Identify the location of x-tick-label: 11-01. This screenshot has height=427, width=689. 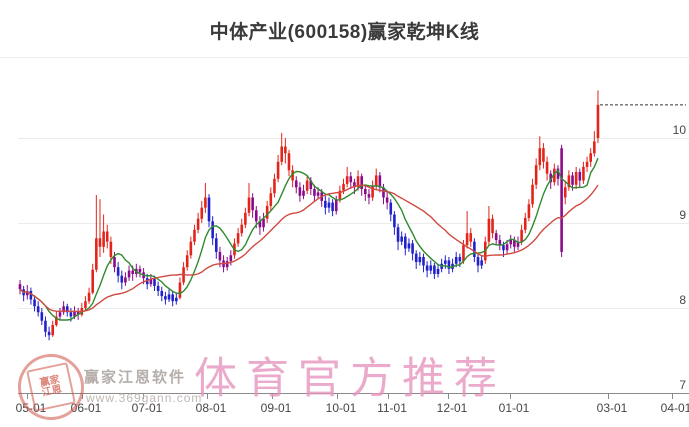
(392, 408).